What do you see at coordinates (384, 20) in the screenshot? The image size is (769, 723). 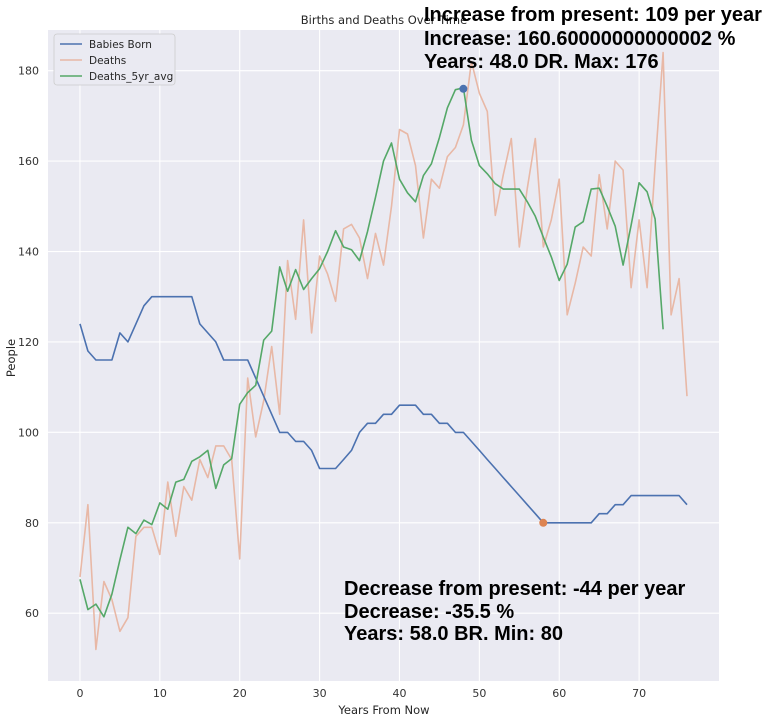 I see `chart-title: Births and Deaths Over Time` at bounding box center [384, 20].